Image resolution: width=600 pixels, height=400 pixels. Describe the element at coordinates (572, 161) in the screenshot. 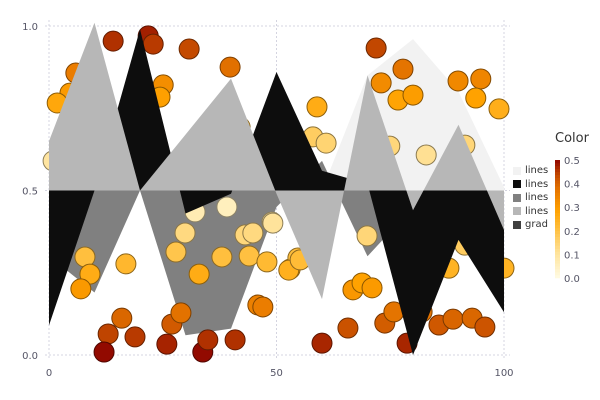

I see `colorbar-tick-label: 0.5` at that location.